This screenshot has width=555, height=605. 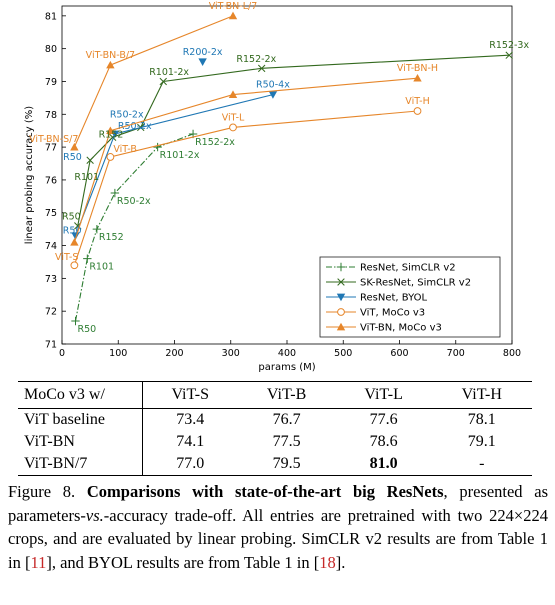 I want to click on table-row: ViT baseline 73.4 76.7 77.6 78.1, so click(x=275, y=419).